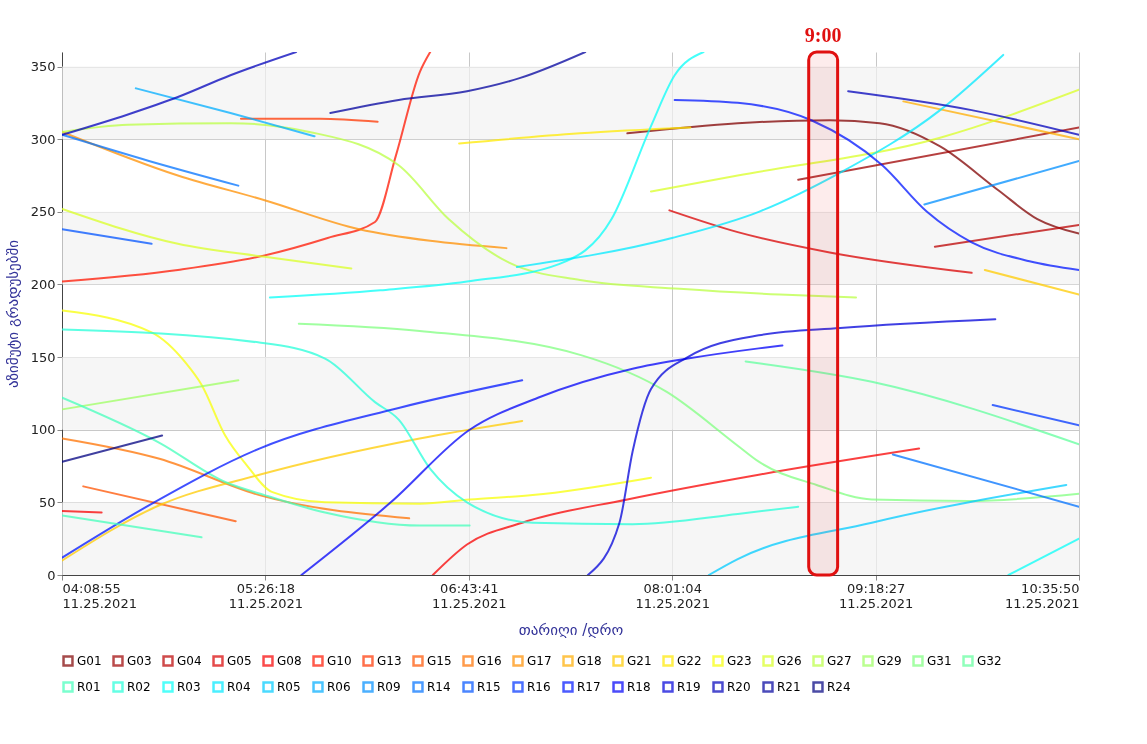  I want to click on legend-label: G04, so click(189, 661).